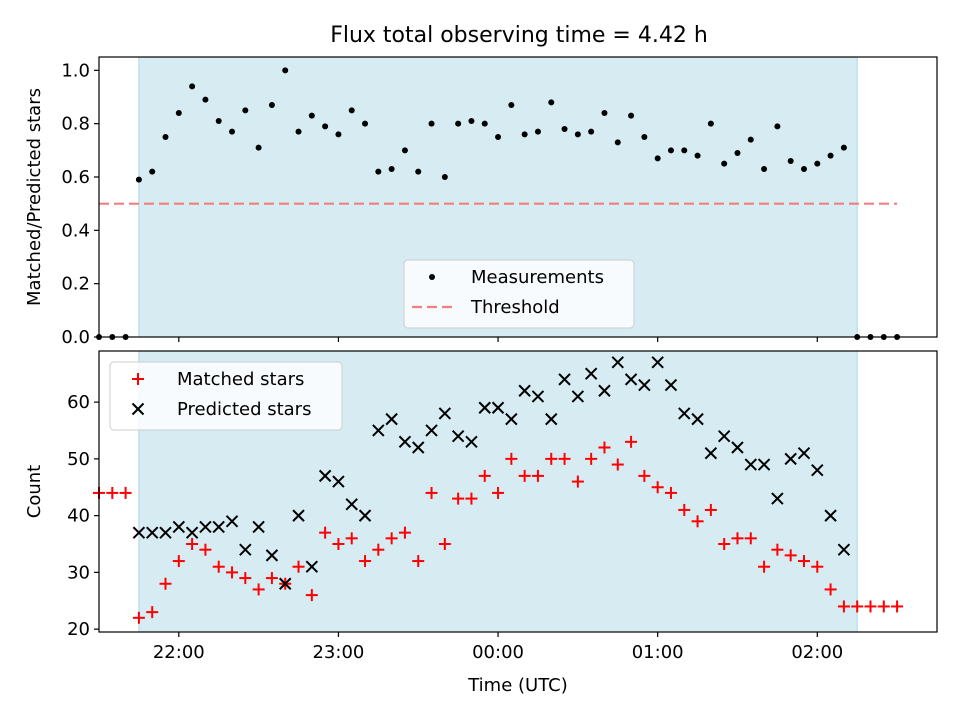 Image resolution: width=960 pixels, height=720 pixels. Describe the element at coordinates (240, 379) in the screenshot. I see `legend-label: Matched stars` at that location.